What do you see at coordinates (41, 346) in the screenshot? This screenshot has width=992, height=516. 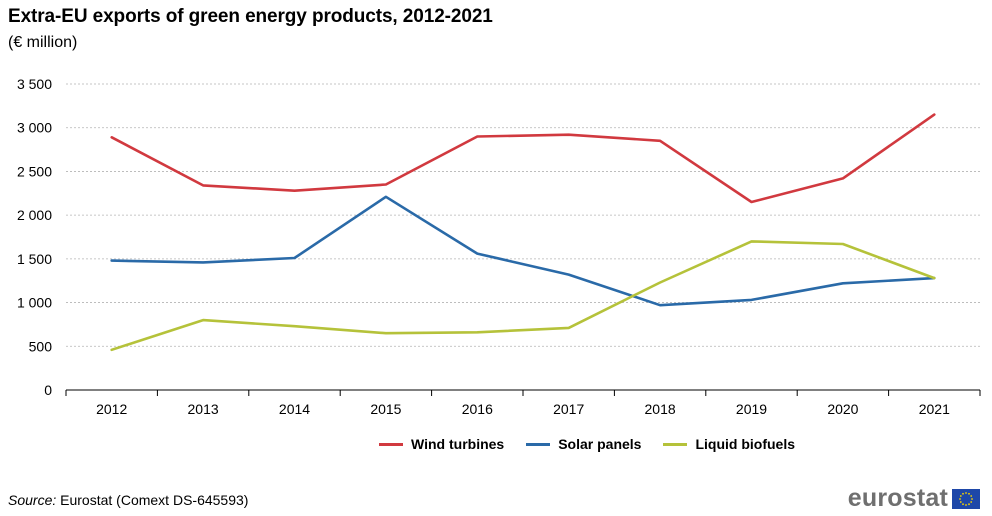 I see `y-tick-label: 500` at bounding box center [41, 346].